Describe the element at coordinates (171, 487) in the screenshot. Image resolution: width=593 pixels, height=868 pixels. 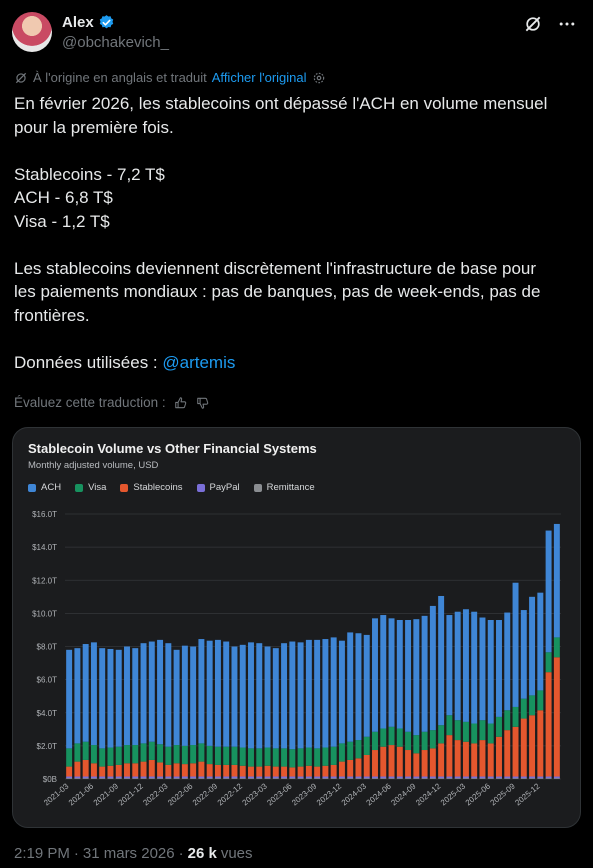
I see `chart-legend: ACH Visa Stablecoins PayPal Remittance` at that location.